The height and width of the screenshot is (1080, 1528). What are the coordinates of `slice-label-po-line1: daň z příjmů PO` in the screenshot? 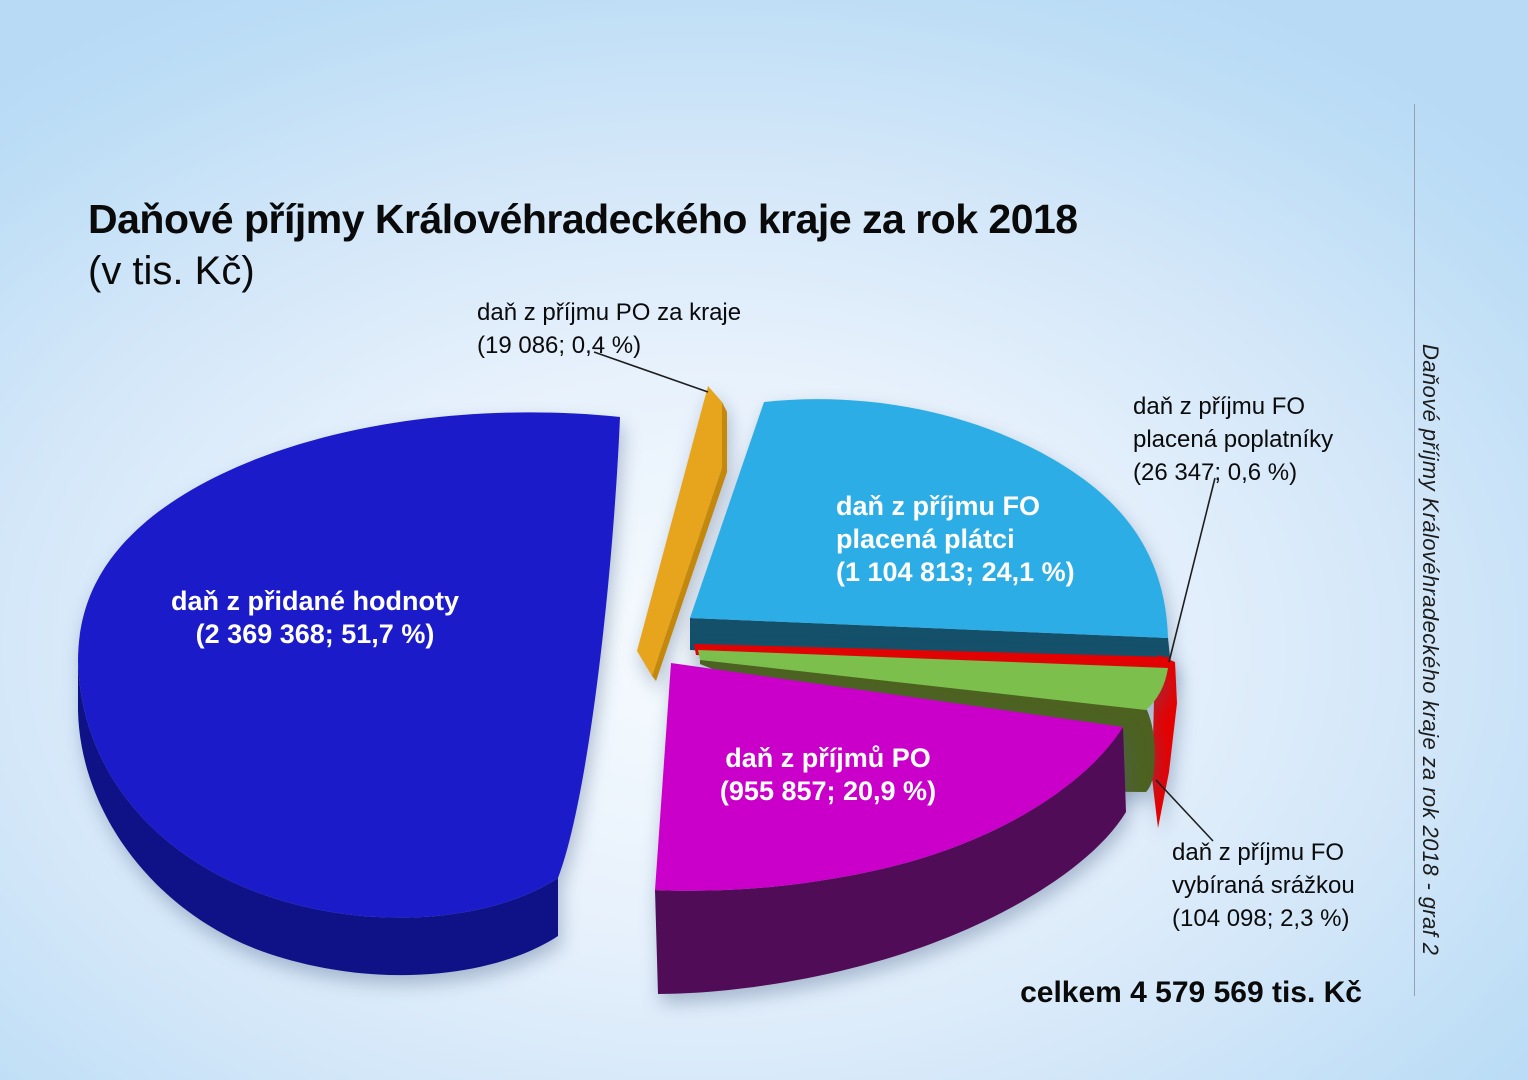 It's located at (828, 758).